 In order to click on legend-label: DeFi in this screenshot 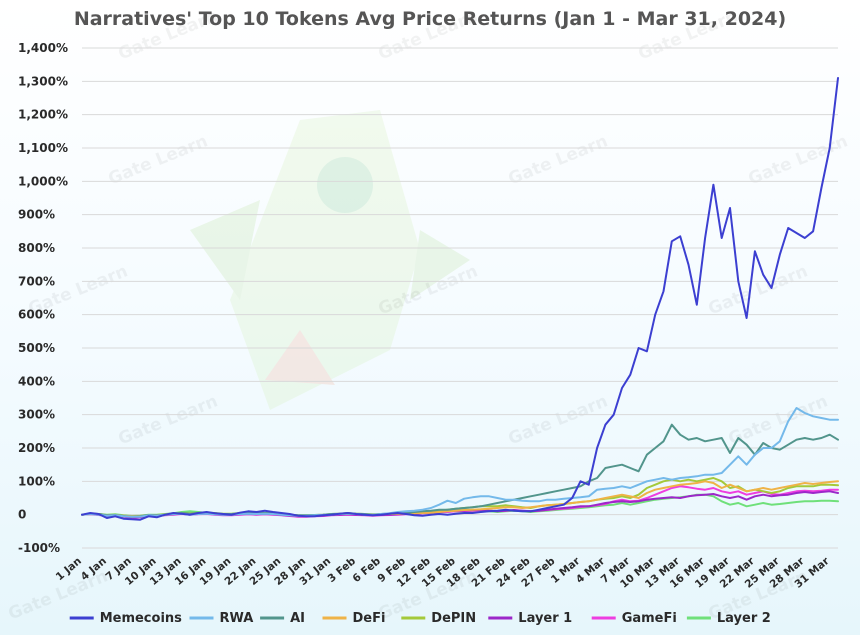, I will do `click(369, 618)`.